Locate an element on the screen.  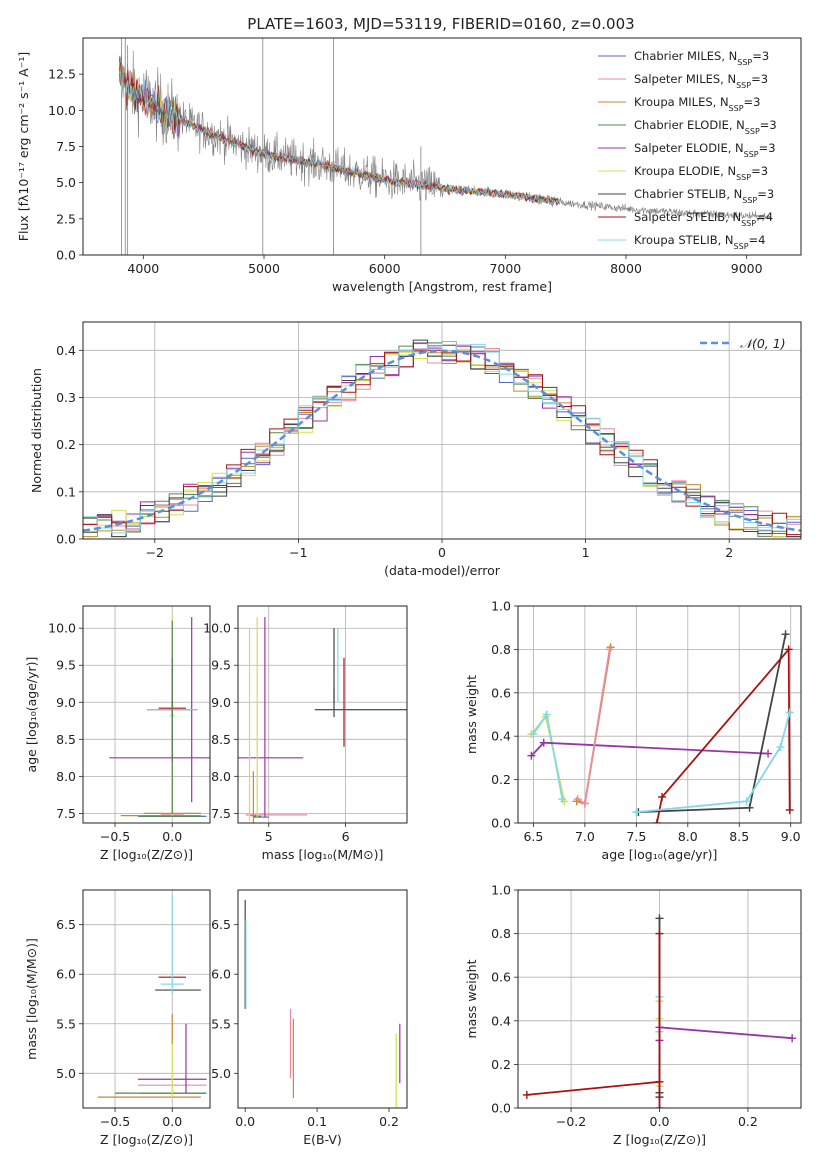
ticks: −0.5 0.0 5.0 5.5 6.0 6.5 is located at coordinates (119, 1023).